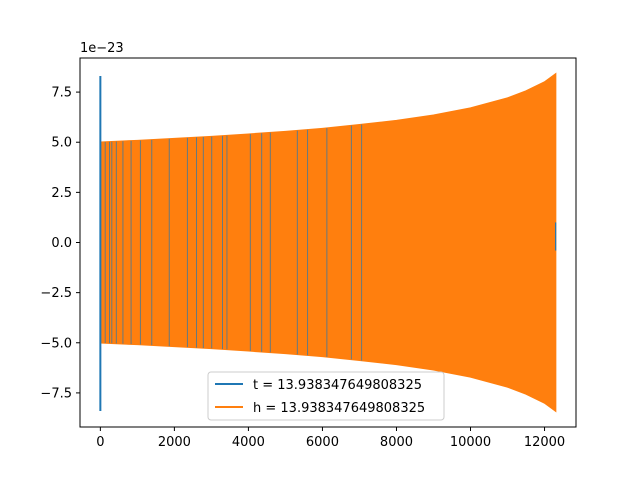  Describe the element at coordinates (174, 442) in the screenshot. I see `x-tick-label: 2000` at that location.